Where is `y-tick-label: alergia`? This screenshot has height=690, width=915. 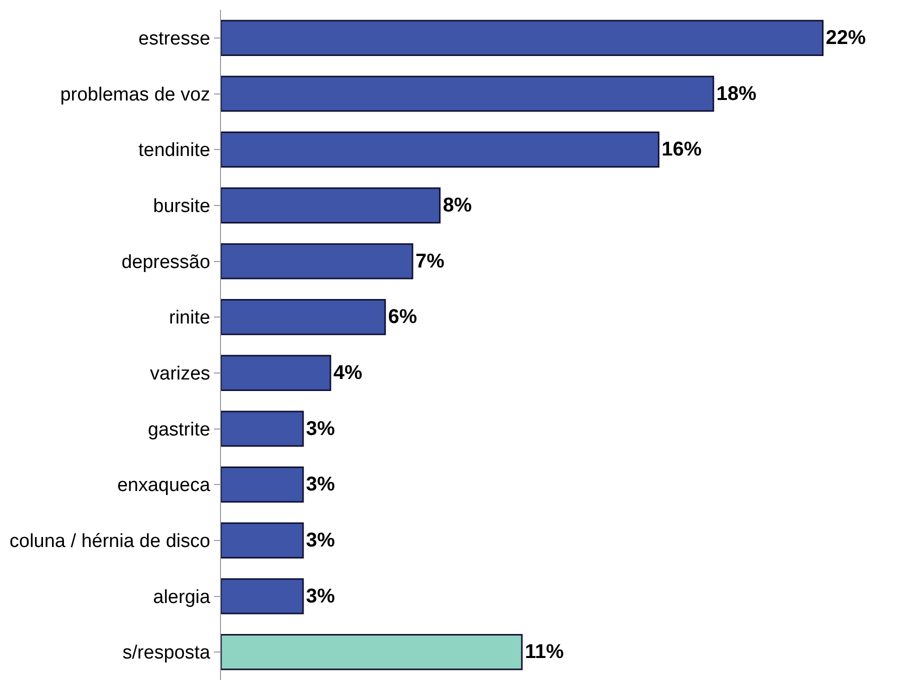
y-tick-label: alergia is located at coordinates (182, 597).